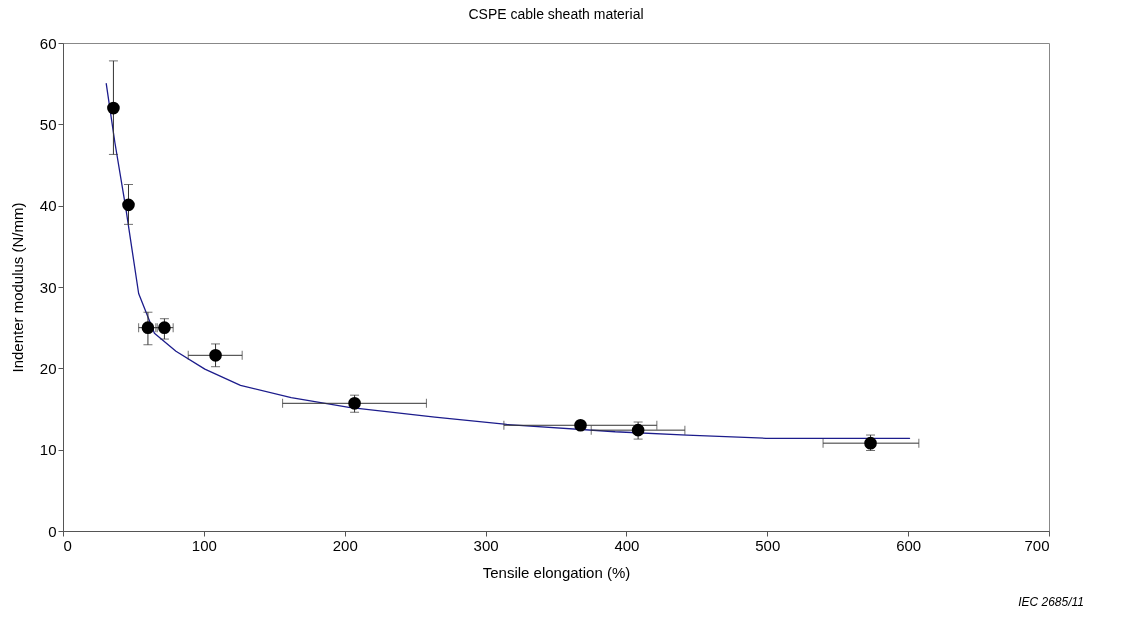  I want to click on chart-title: CSPE cable sheath material, so click(556, 14).